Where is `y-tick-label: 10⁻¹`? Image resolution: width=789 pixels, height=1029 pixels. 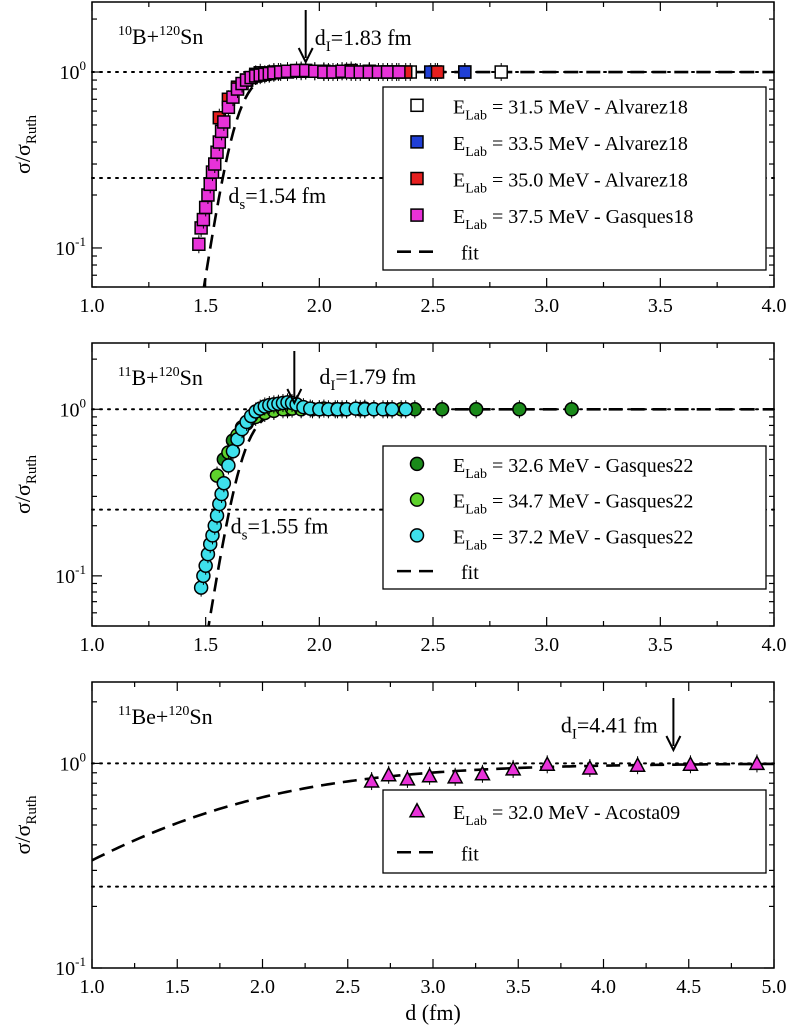
y-tick-label: 10⁻¹ is located at coordinates (70, 967).